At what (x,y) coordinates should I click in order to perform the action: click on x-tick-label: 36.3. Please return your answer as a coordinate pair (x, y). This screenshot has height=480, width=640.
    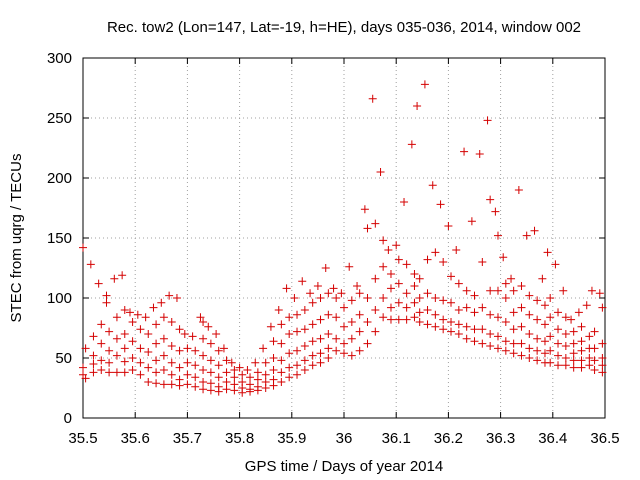
    Looking at the image, I should click on (500, 438).